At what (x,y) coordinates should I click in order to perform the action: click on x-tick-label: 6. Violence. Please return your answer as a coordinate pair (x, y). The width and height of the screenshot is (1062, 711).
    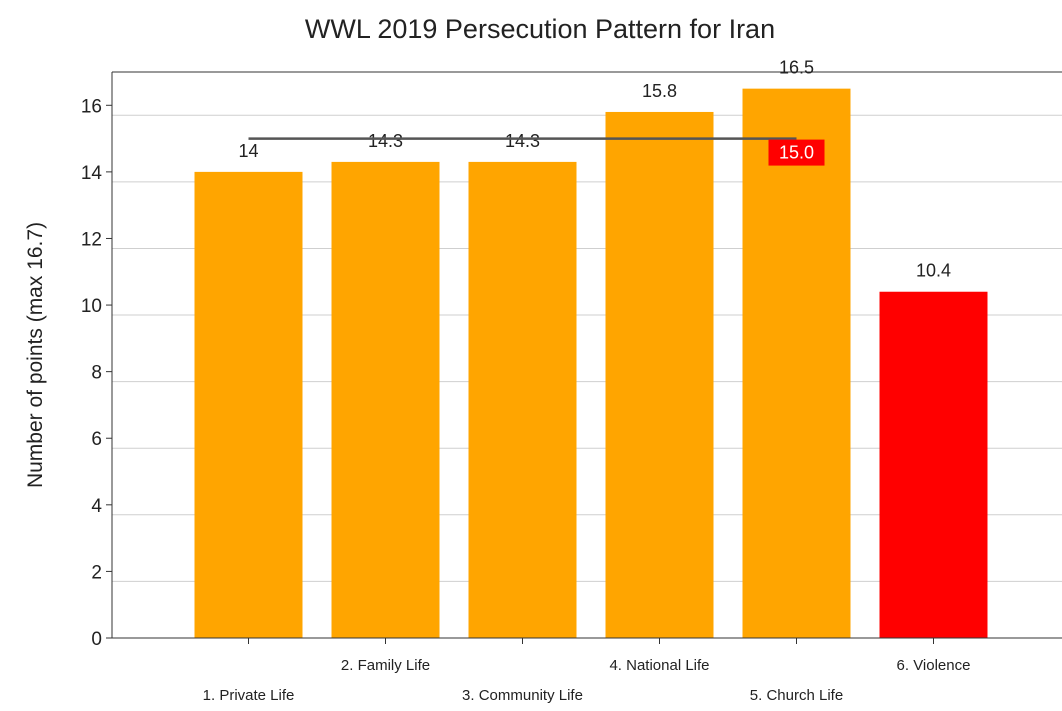
    Looking at the image, I should click on (934, 665).